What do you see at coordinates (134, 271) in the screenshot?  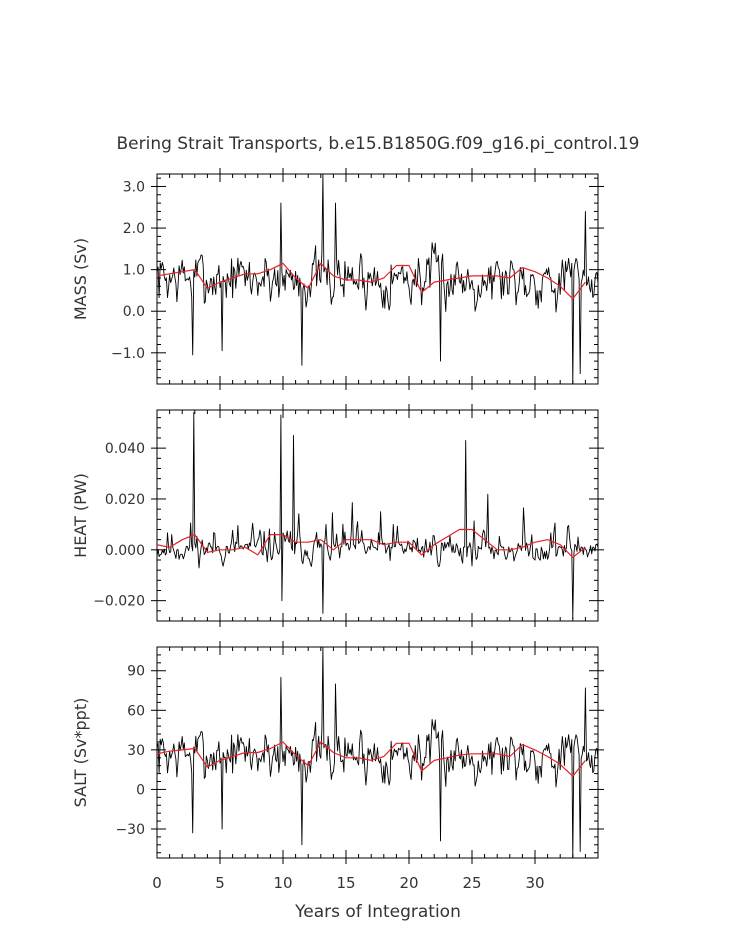 I see `mass-y-tick-label: 1.0` at bounding box center [134, 271].